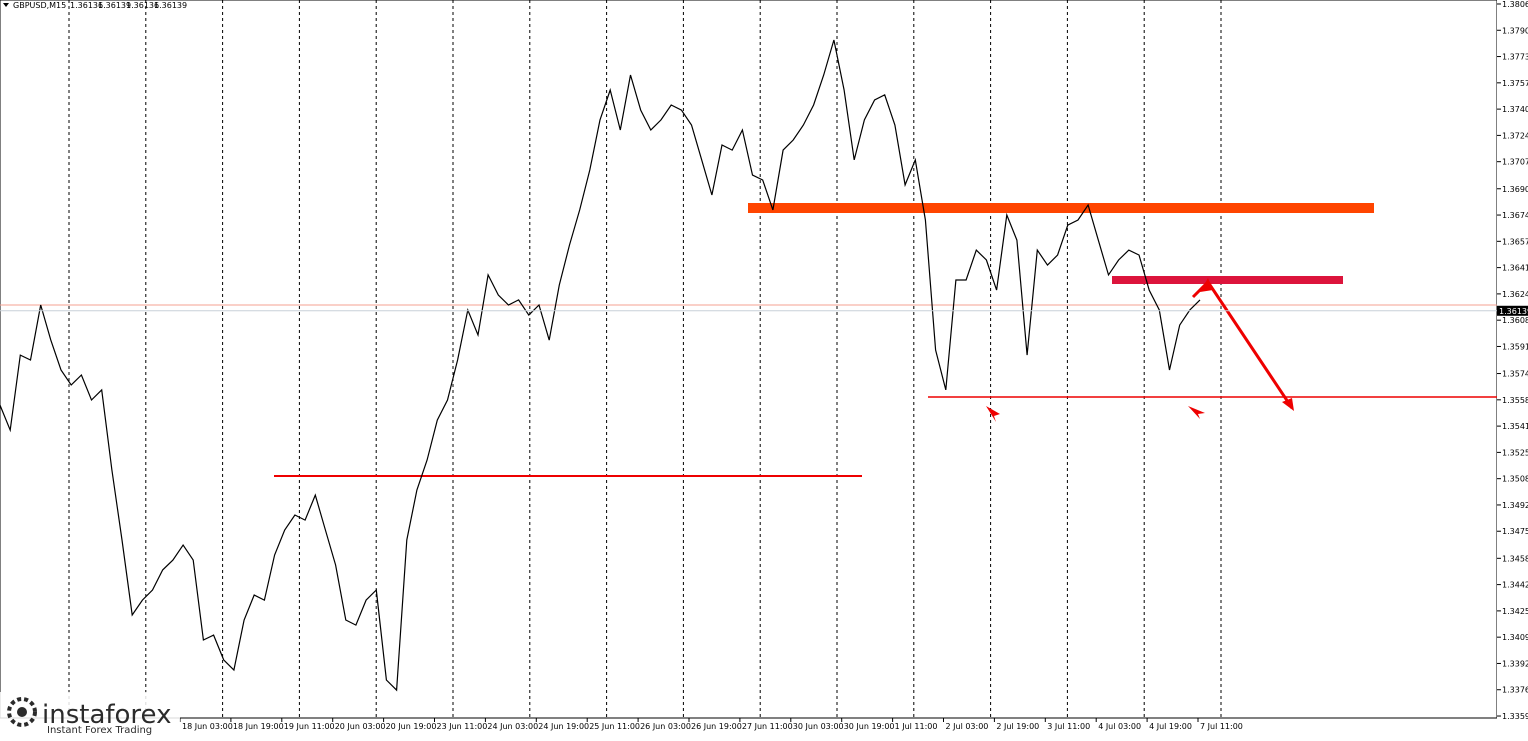 This screenshot has height=741, width=1528. Describe the element at coordinates (1515, 400) in the screenshot. I see `y-tick-label: 1.35580` at that location.